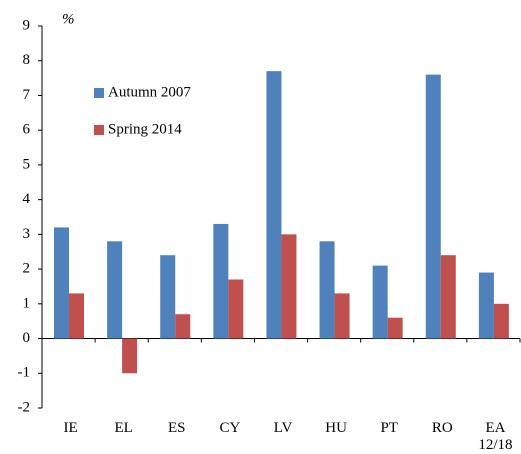 Image resolution: width=521 pixels, height=454 pixels. Describe the element at coordinates (123, 428) in the screenshot. I see `x-tick-label: EL` at that location.